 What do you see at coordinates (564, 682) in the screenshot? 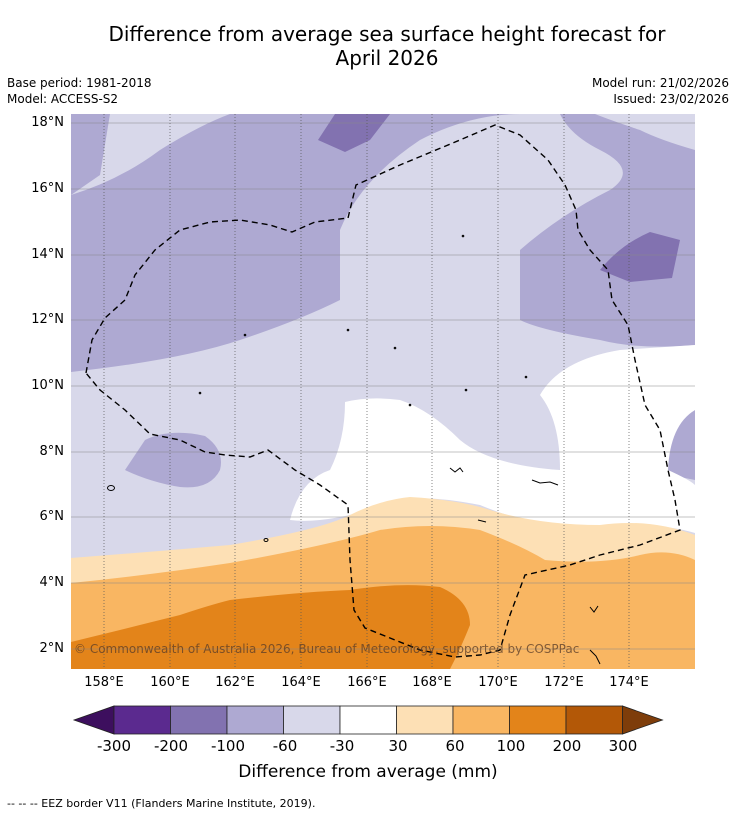
I see `lon-label-172e: 172°E` at bounding box center [564, 682].